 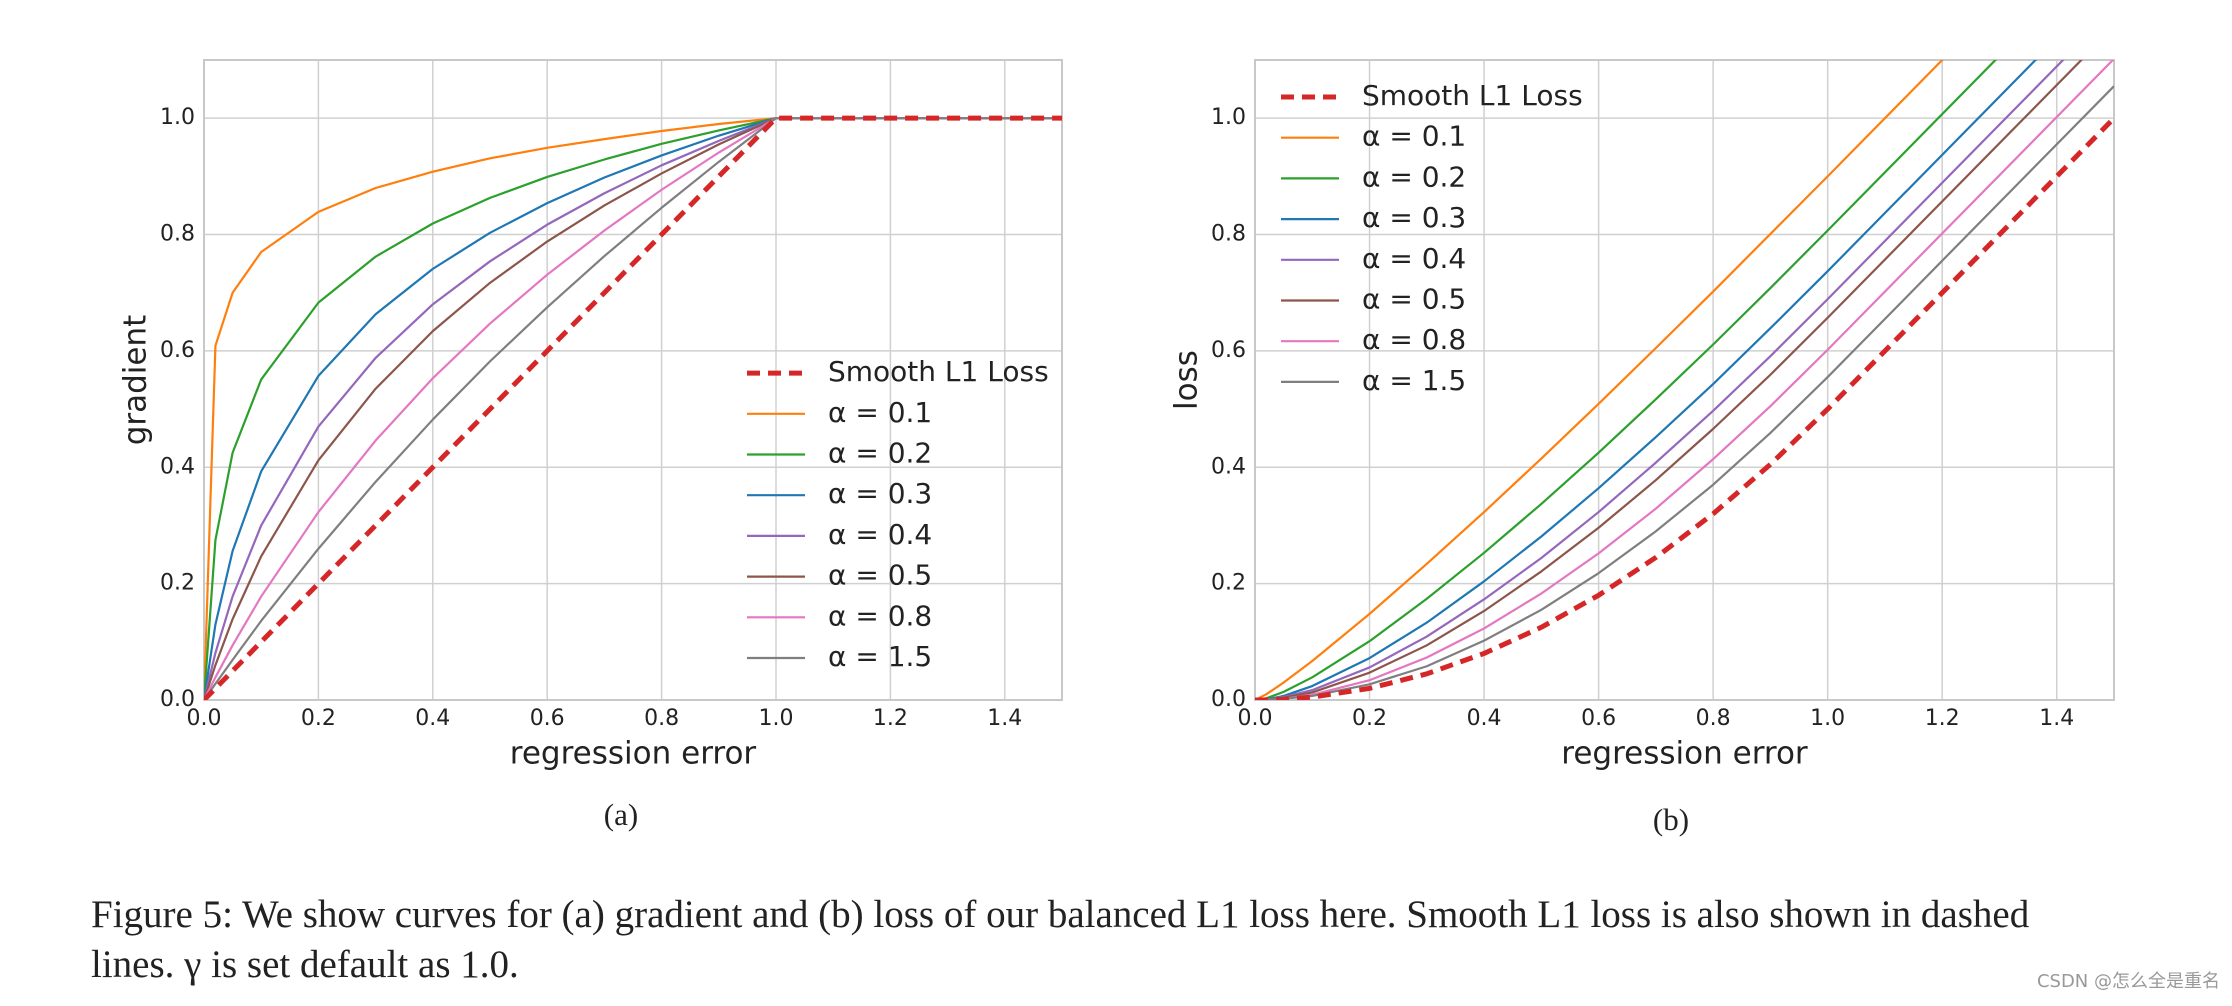 I want to click on y-axis-label: loss, so click(x=1187, y=380).